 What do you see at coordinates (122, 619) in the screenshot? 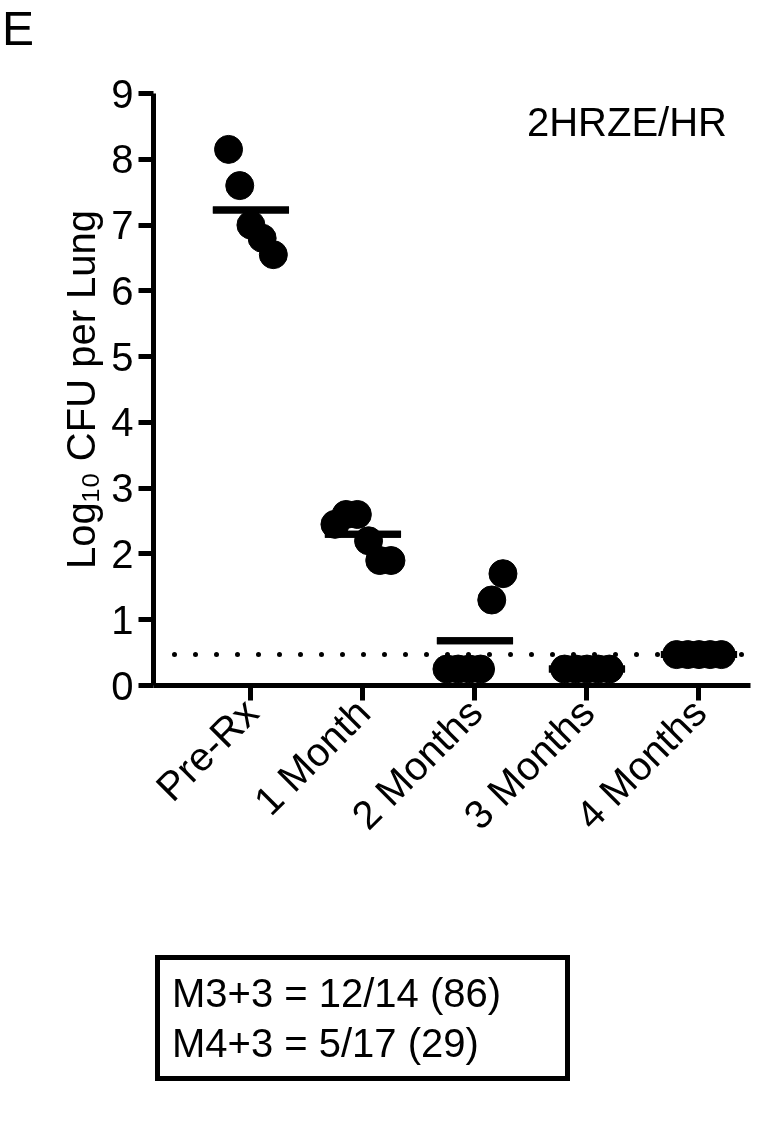
I see `y-tick-label: 1` at bounding box center [122, 619].